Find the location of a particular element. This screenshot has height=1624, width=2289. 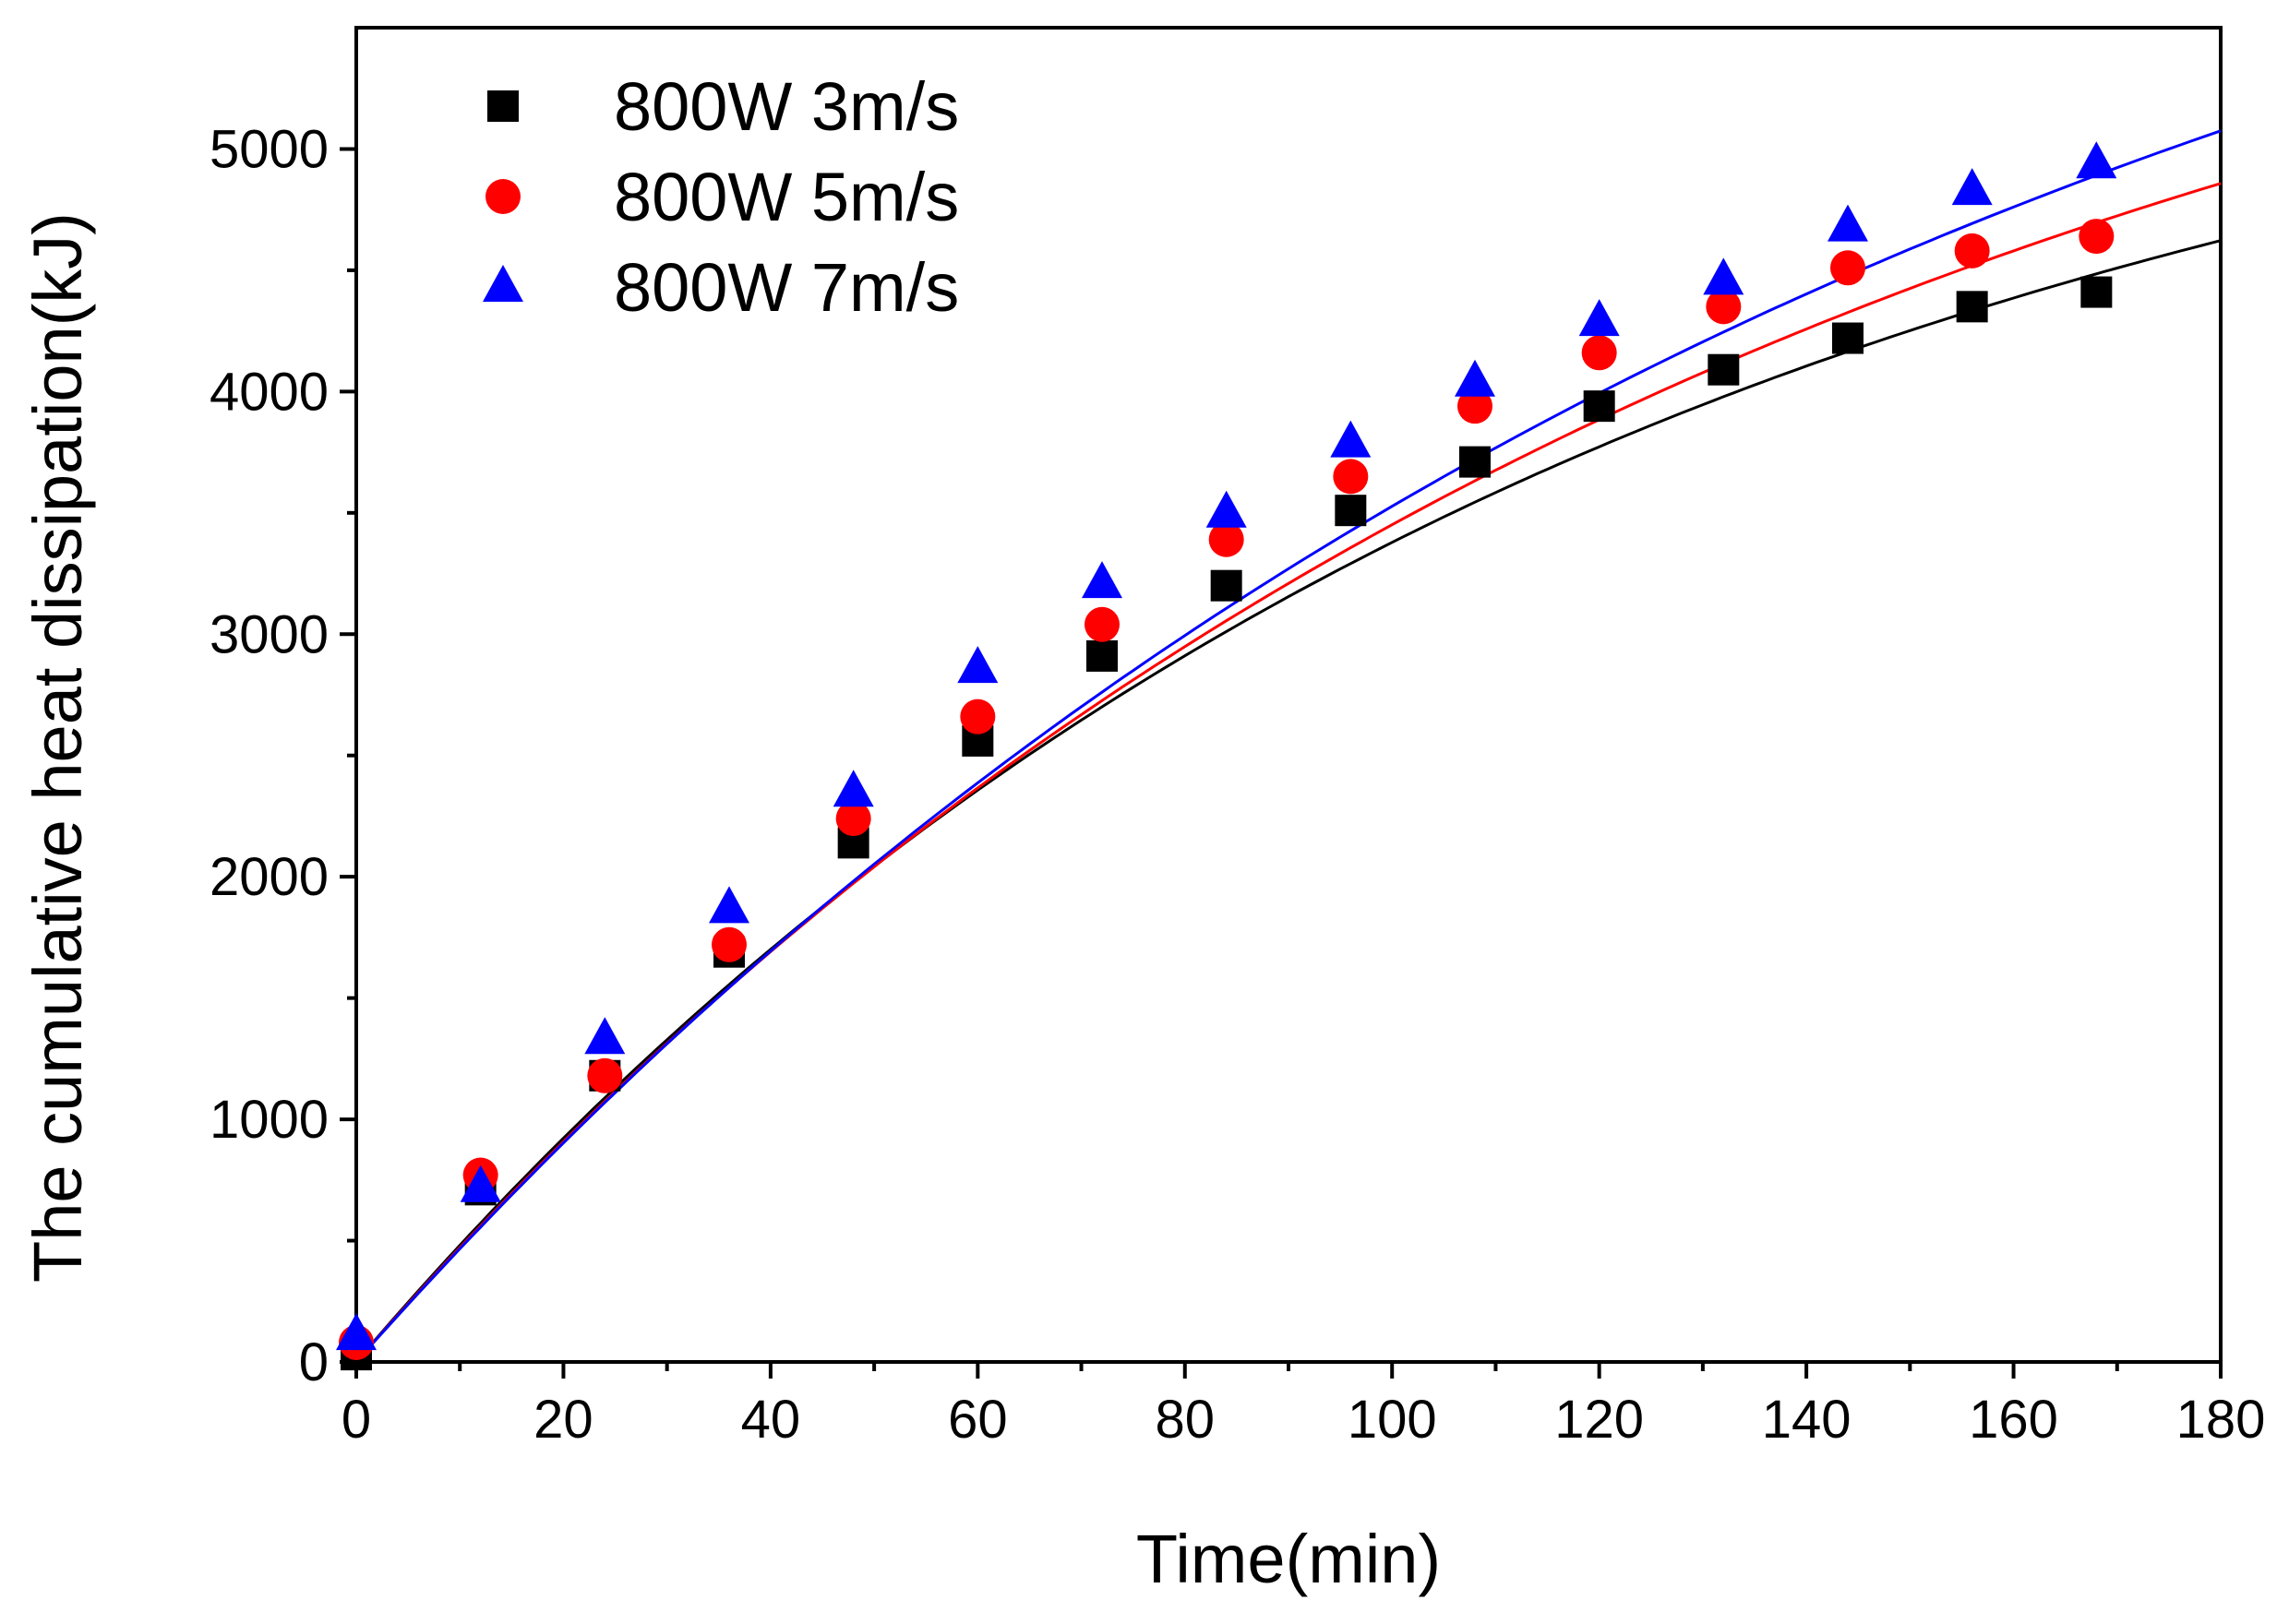

x-tick-label: 100 is located at coordinates (1392, 1420).